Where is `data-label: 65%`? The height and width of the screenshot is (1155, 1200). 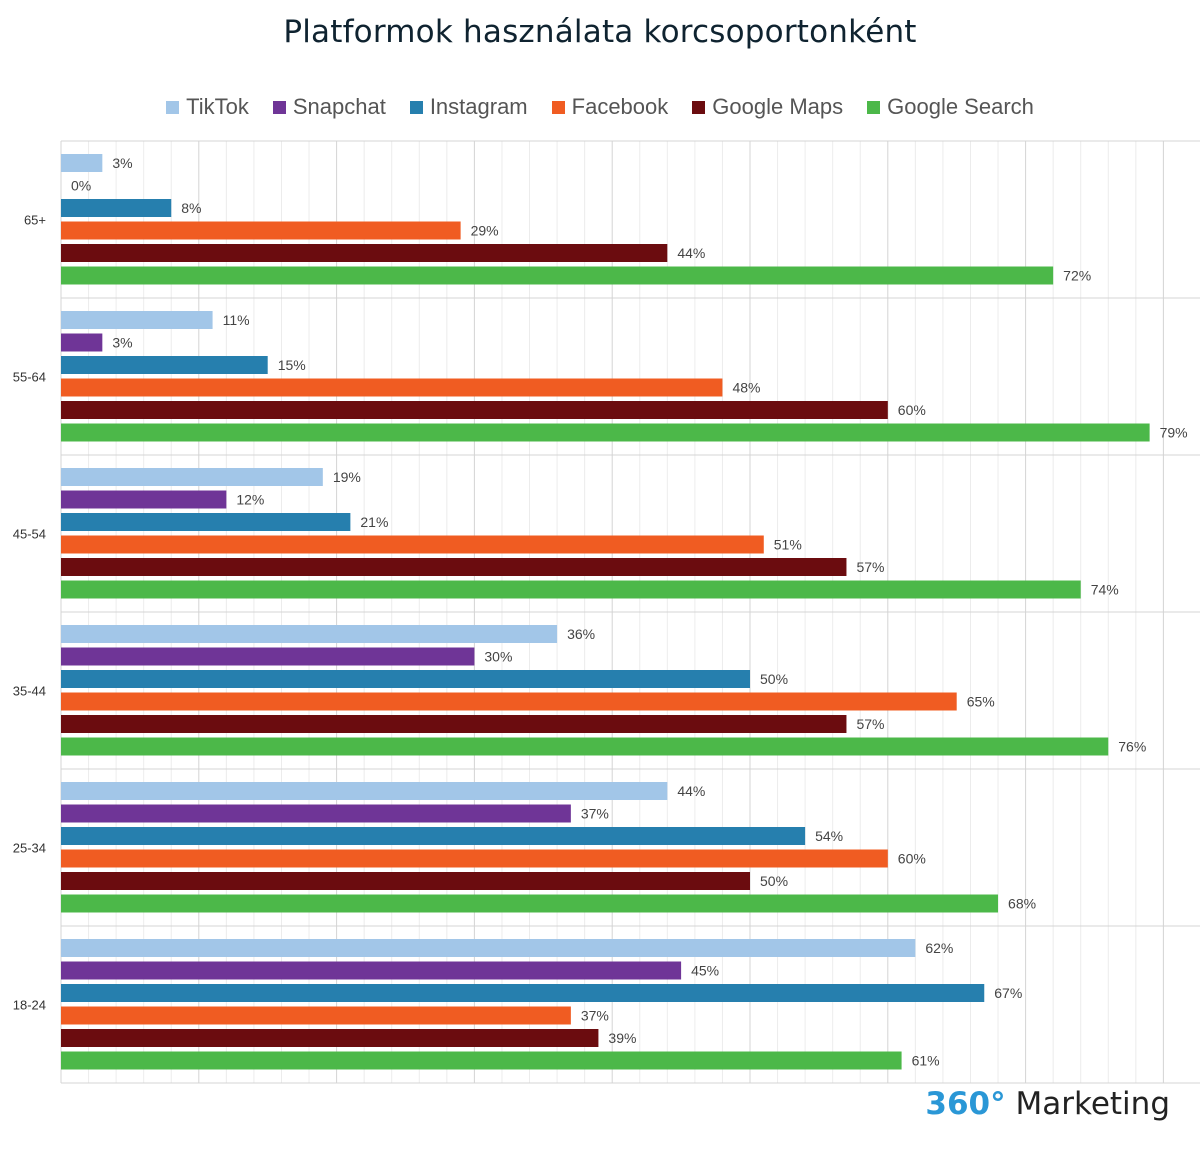 data-label: 65% is located at coordinates (981, 702).